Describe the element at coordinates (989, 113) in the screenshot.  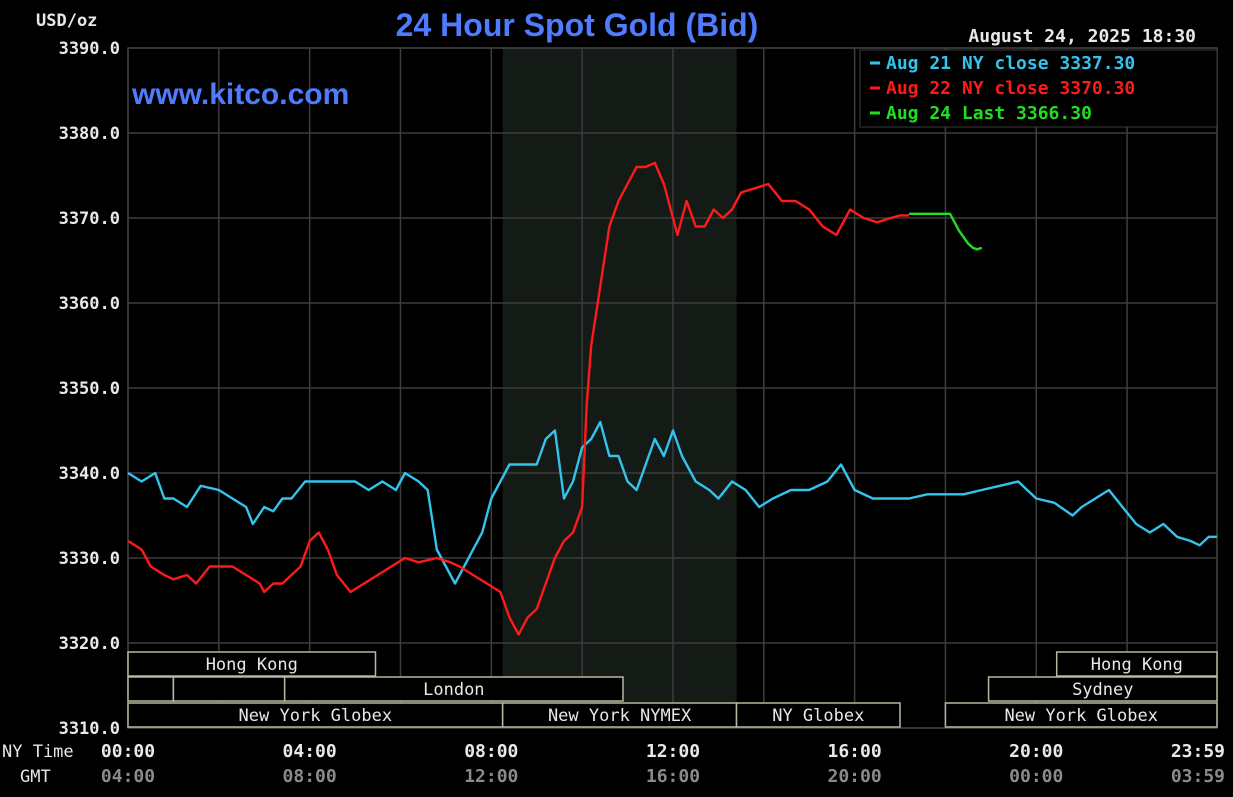
I see `legend-entry-aug24: Aug 24 Last 3366.30` at that location.